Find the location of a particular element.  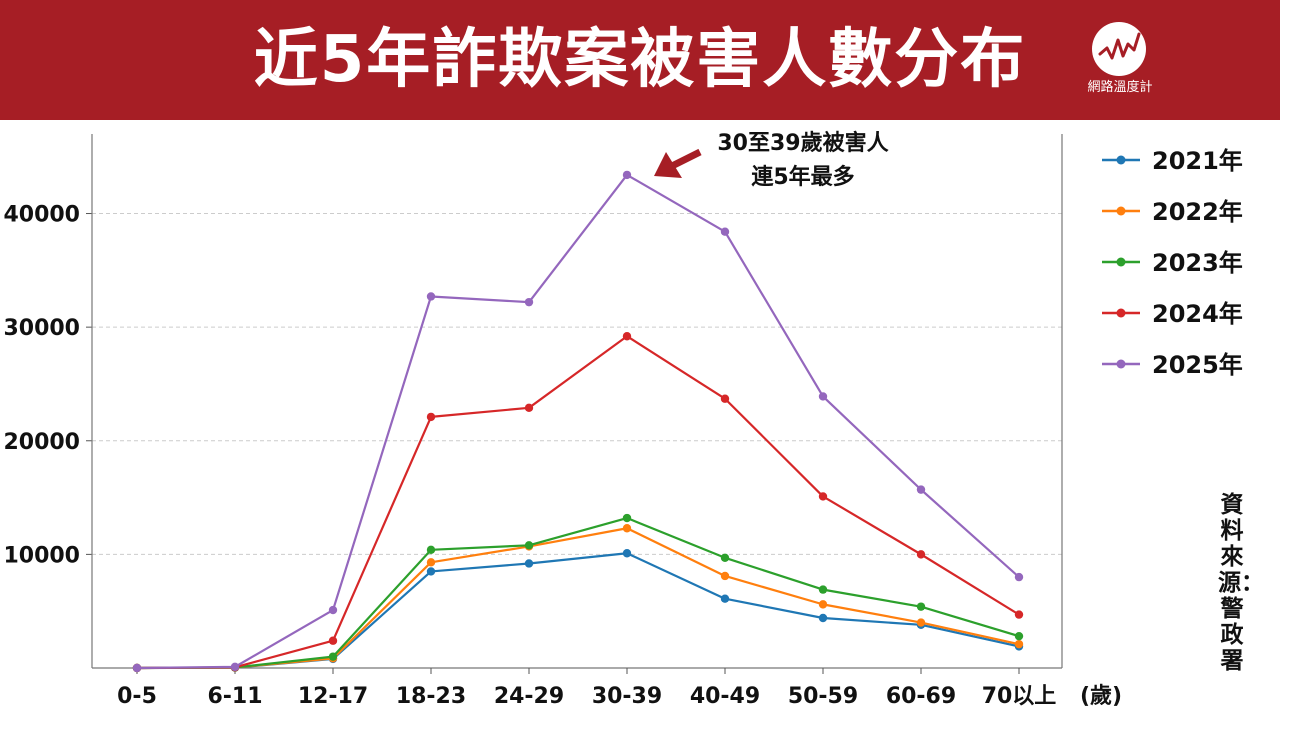

x-tick-label: 18-23 is located at coordinates (431, 696).